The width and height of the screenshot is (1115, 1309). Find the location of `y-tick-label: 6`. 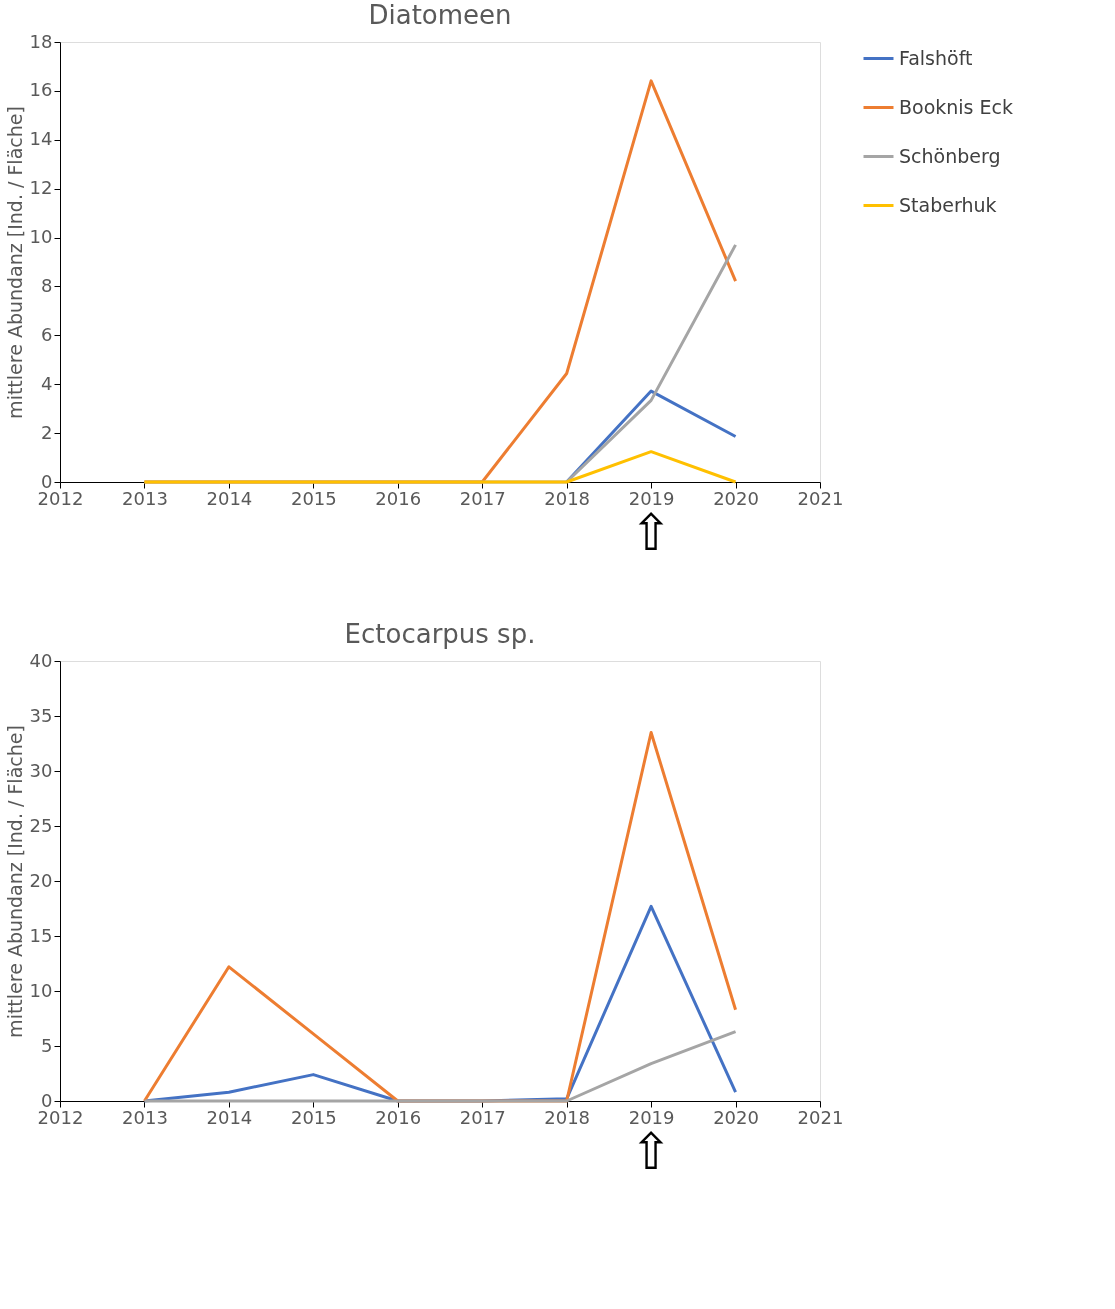

y-tick-label: 6 is located at coordinates (47, 334).